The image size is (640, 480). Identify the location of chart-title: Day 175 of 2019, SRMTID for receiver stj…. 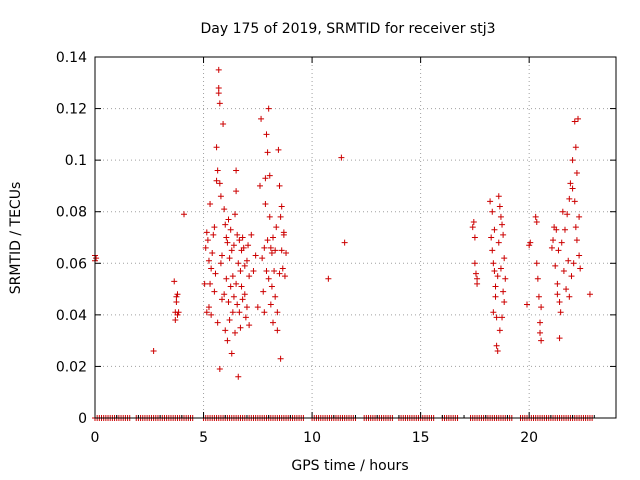
(348, 29).